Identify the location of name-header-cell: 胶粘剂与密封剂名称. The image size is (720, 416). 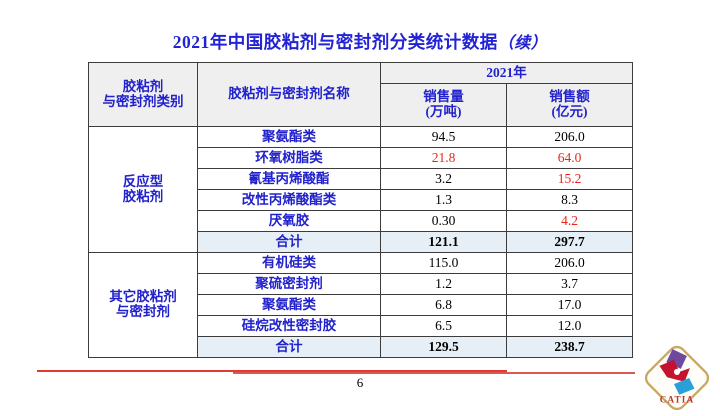
(289, 94).